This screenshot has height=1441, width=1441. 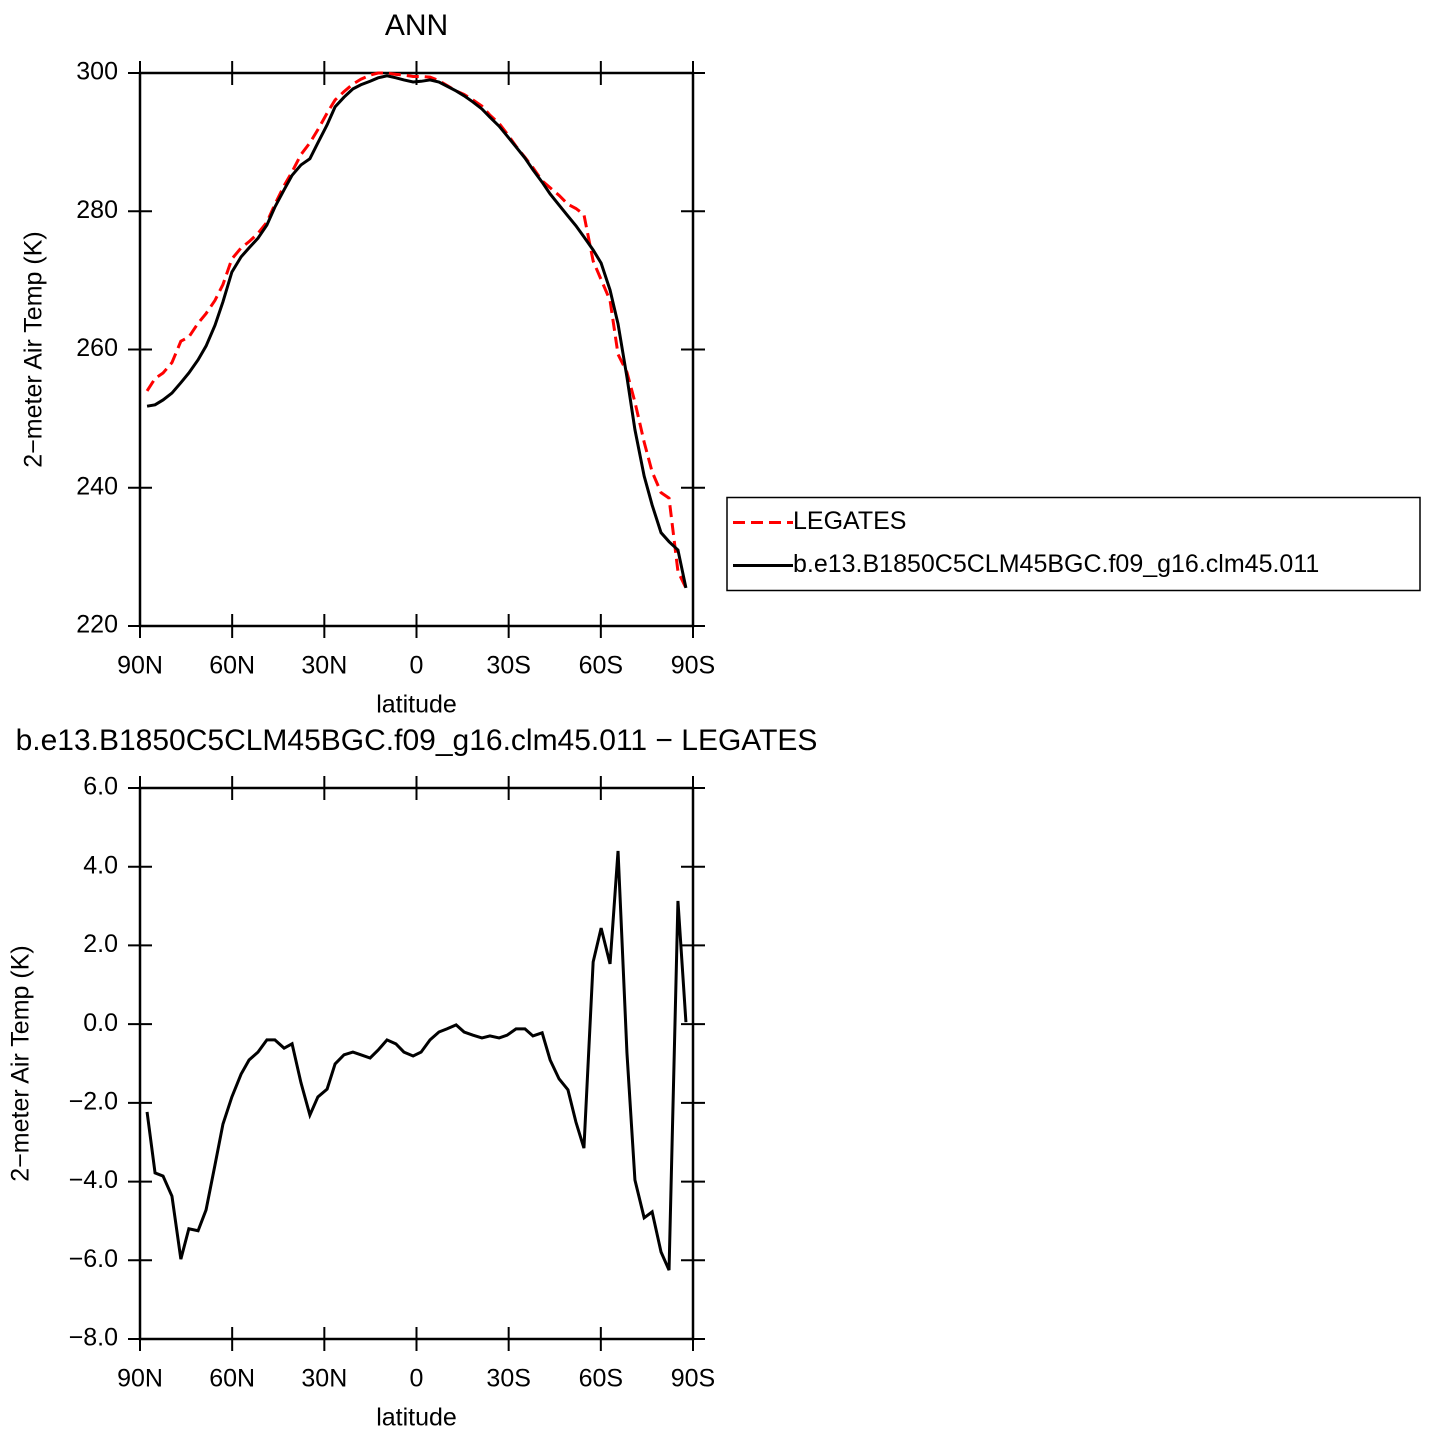 What do you see at coordinates (93, 1259) in the screenshot?
I see `y-tick-label: −6.0` at bounding box center [93, 1259].